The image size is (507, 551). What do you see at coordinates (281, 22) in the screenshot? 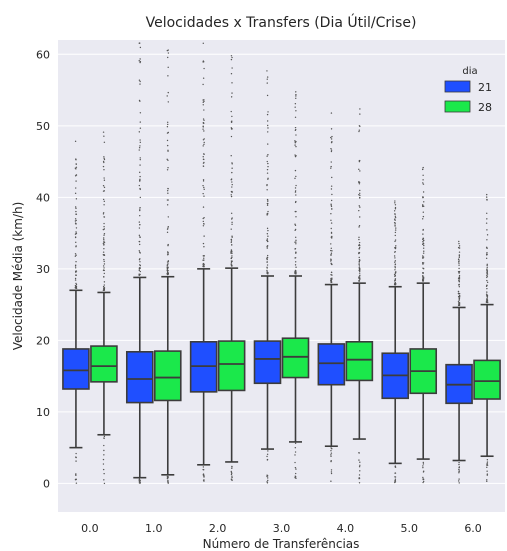
I see `chart-title: Velocidades x Transfers (Dia Útil/Crise)` at bounding box center [281, 22].